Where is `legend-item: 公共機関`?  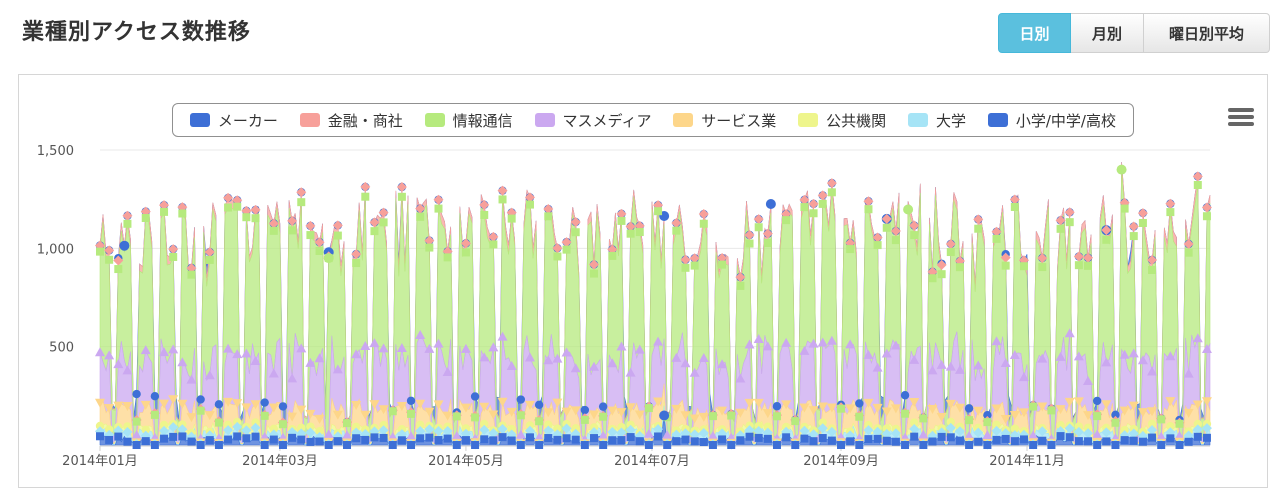
legend-item: 公共機関 is located at coordinates (842, 120).